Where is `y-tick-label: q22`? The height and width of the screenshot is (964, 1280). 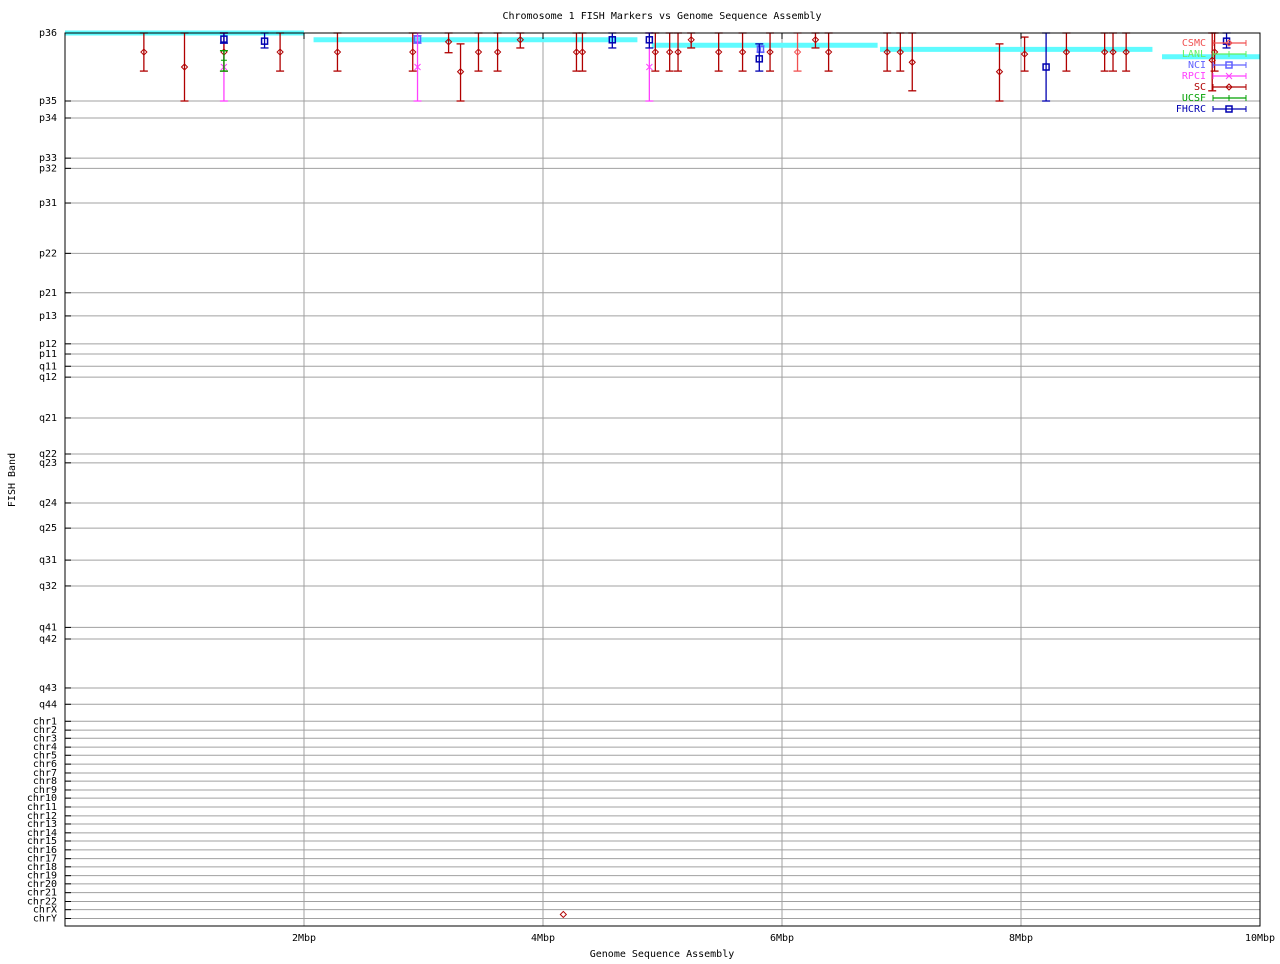 y-tick-label: q22 is located at coordinates (48, 454).